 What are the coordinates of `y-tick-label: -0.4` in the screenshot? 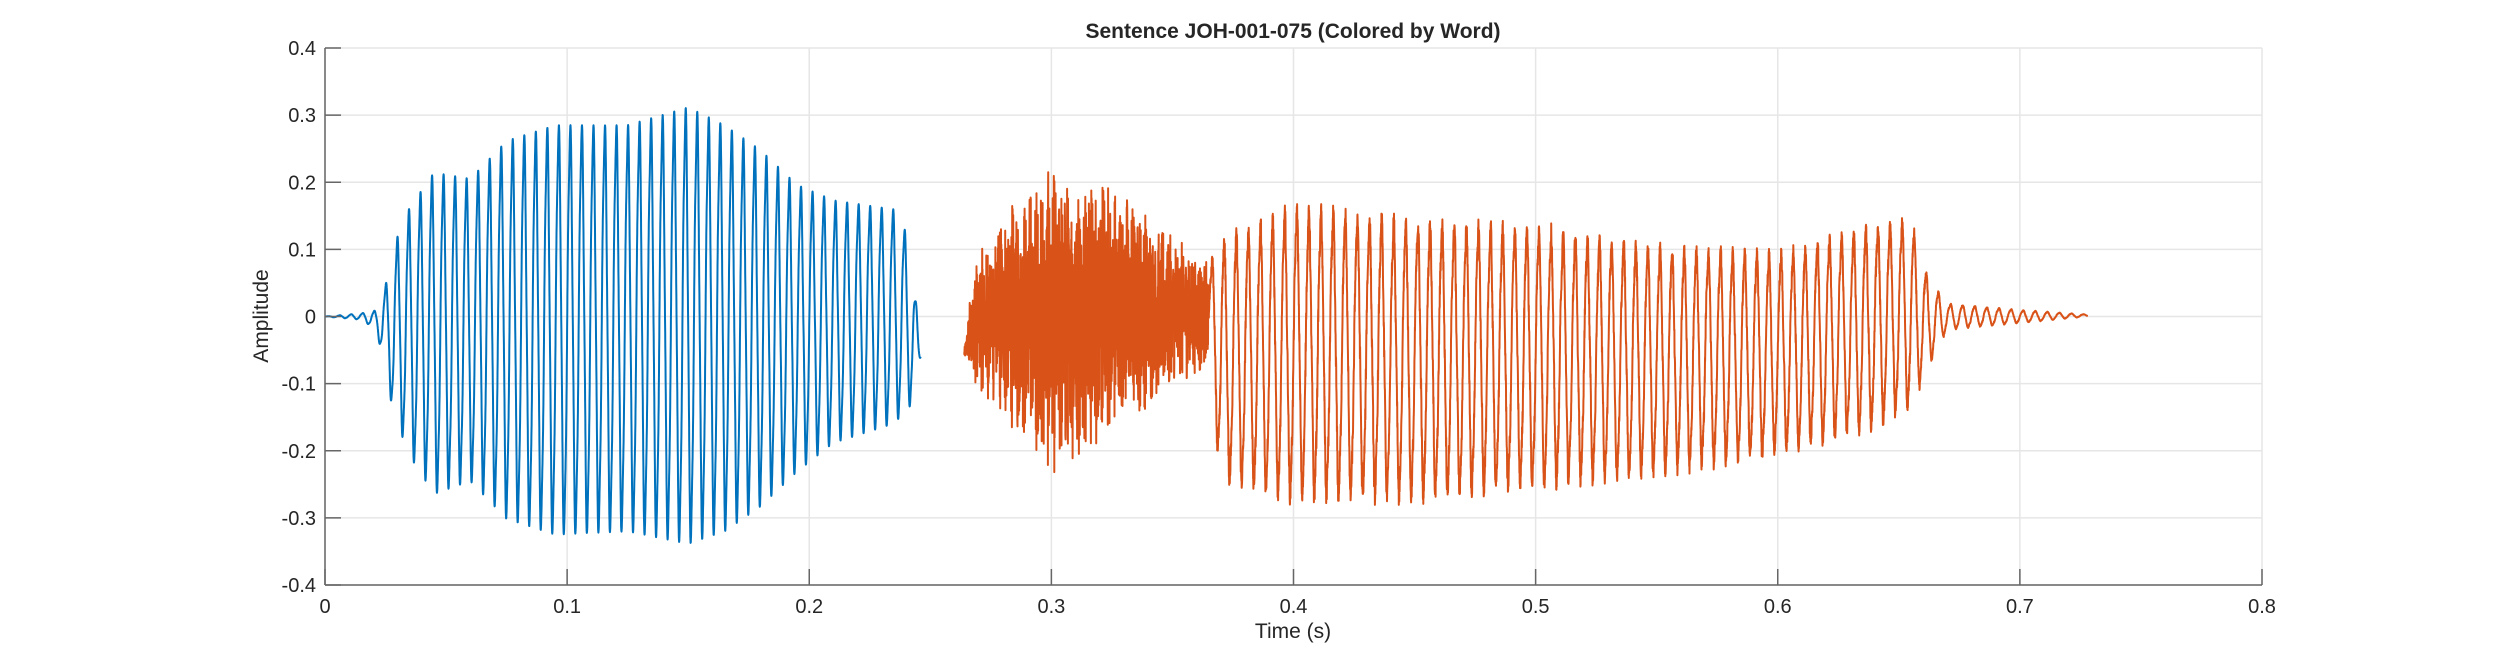 It's located at (299, 586).